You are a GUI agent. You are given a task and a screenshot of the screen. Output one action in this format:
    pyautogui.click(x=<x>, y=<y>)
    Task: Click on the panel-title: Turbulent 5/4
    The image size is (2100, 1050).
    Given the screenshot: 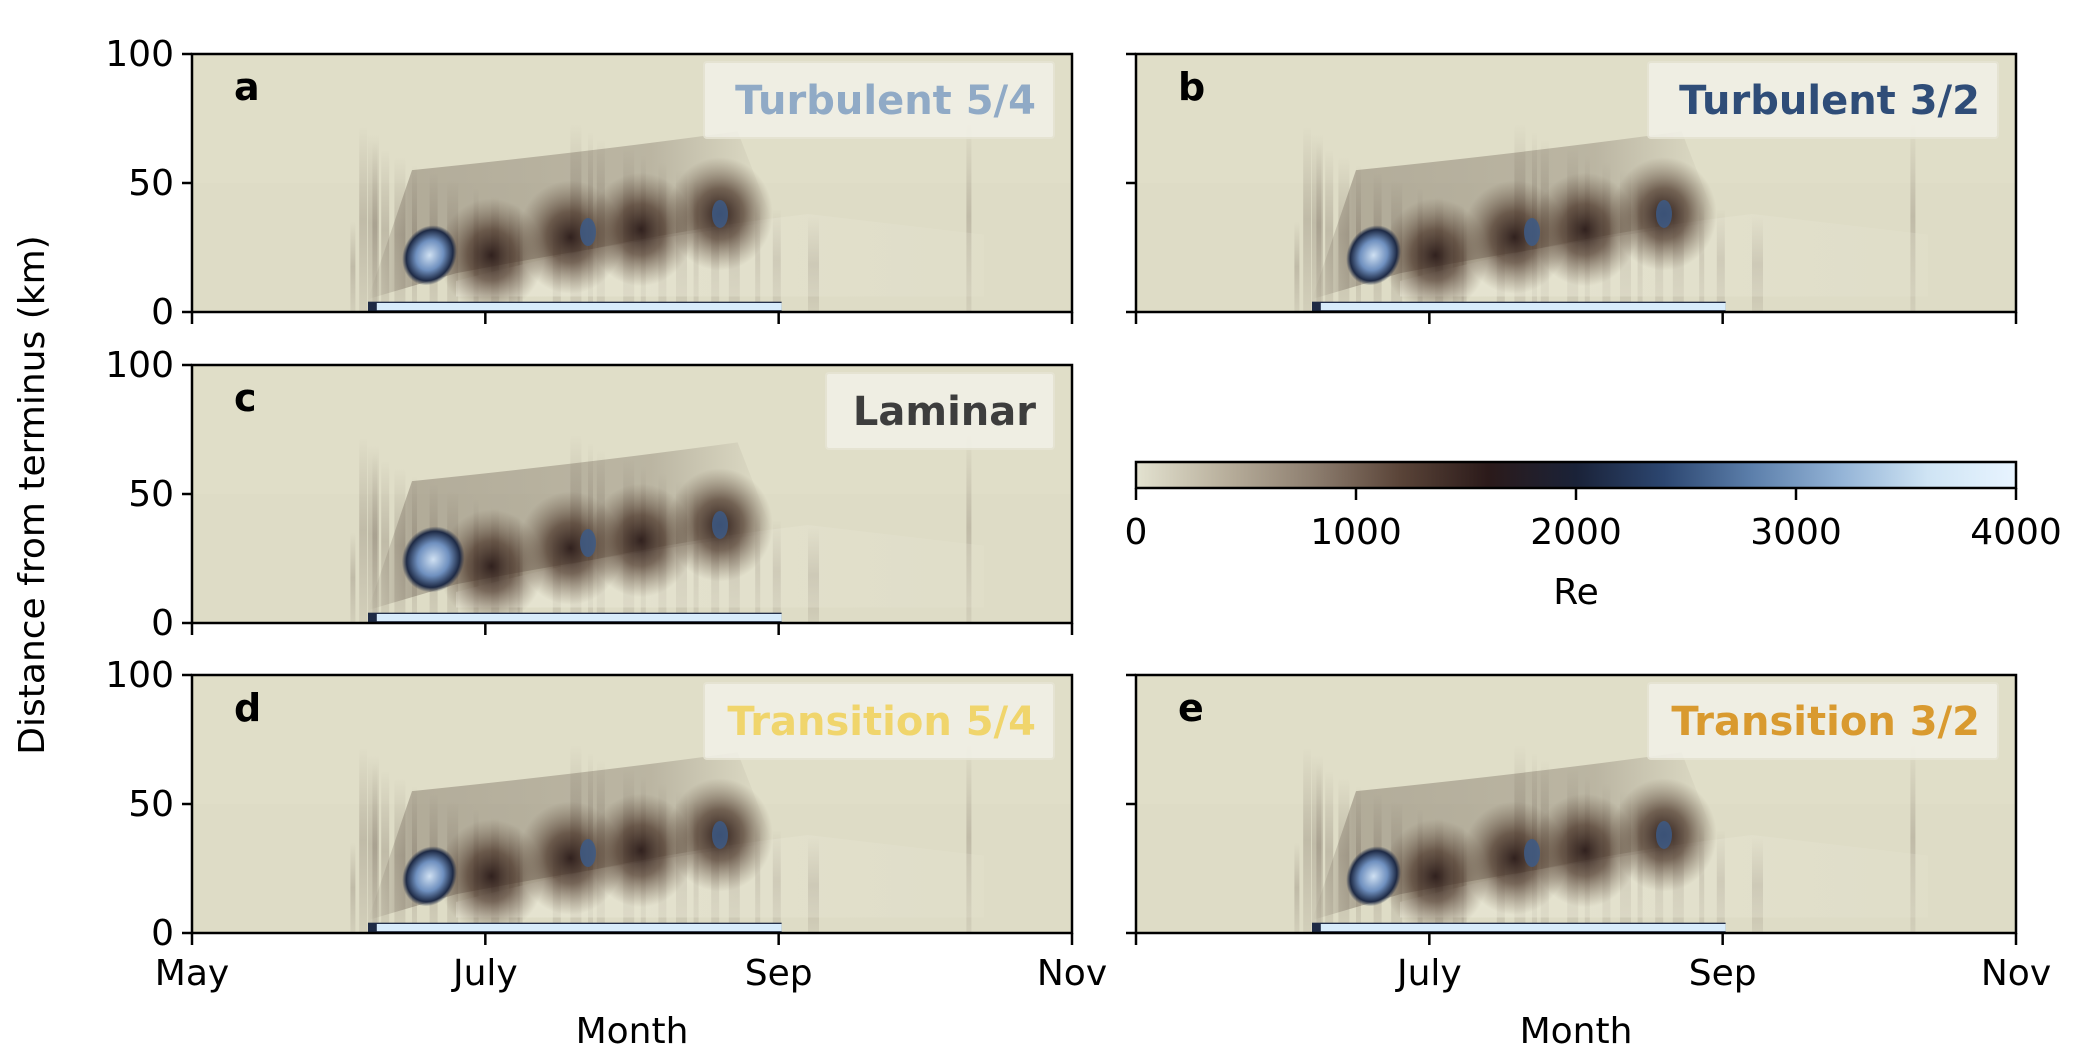 What is the action you would take?
    pyautogui.click(x=885, y=101)
    